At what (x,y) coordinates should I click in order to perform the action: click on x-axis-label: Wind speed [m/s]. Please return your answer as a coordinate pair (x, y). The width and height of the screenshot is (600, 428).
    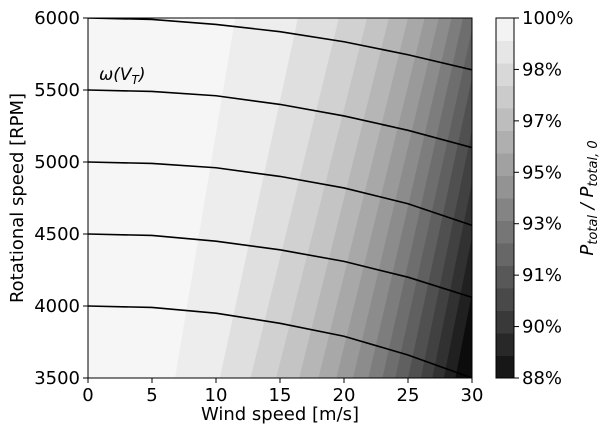
    Looking at the image, I should click on (280, 414).